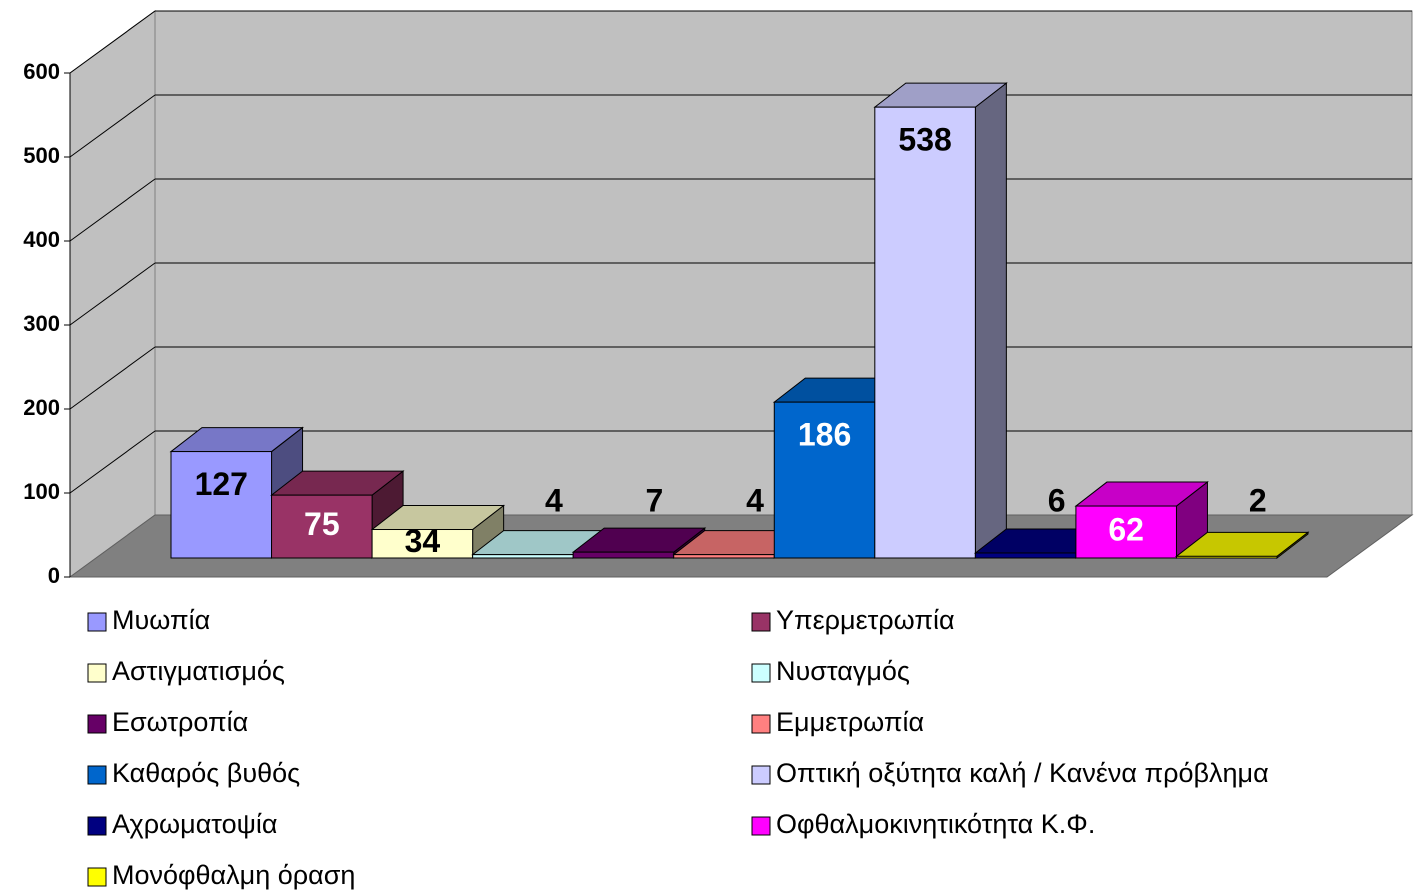 This screenshot has width=1419, height=895. What do you see at coordinates (206, 773) in the screenshot?
I see `legend-label: Καθαρός βυθός` at bounding box center [206, 773].